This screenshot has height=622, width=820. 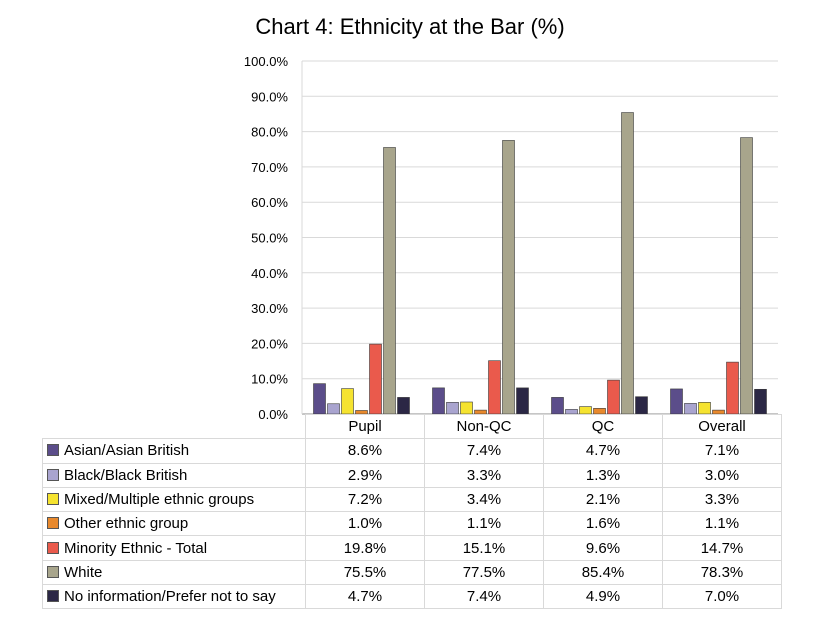 I want to click on series-legend-label: Mixed/Multiple ethnic groups, so click(x=174, y=499).